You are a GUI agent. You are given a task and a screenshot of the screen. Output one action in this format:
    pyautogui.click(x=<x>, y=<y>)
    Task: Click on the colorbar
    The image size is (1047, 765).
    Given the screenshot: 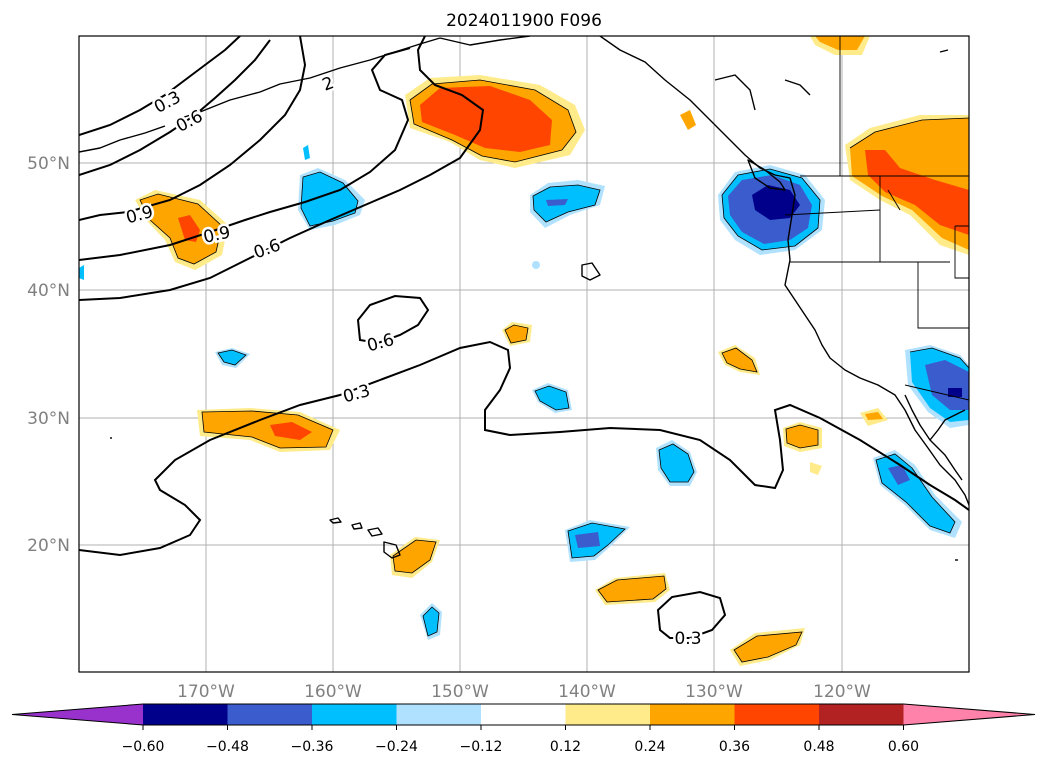 What is the action you would take?
    pyautogui.click(x=523, y=716)
    